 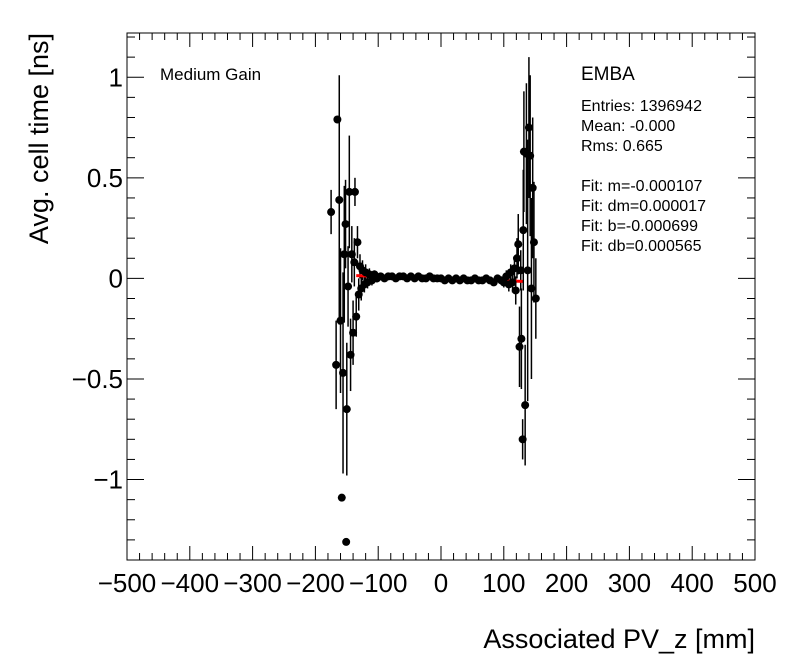 I want to click on x-tick-labels: −500 −400 −300 −200 −100 0 100 200 300 400 500, so click(x=437, y=583).